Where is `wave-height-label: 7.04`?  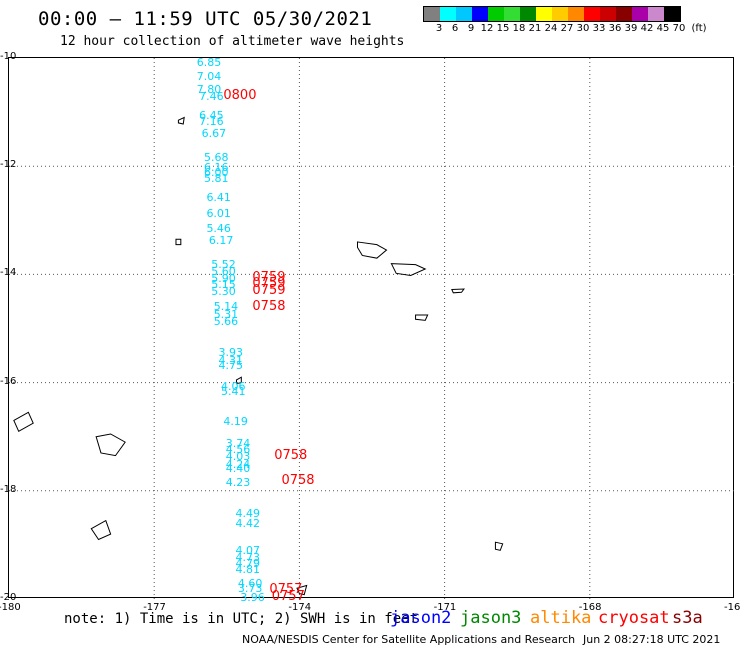 wave-height-label: 7.04 is located at coordinates (209, 76).